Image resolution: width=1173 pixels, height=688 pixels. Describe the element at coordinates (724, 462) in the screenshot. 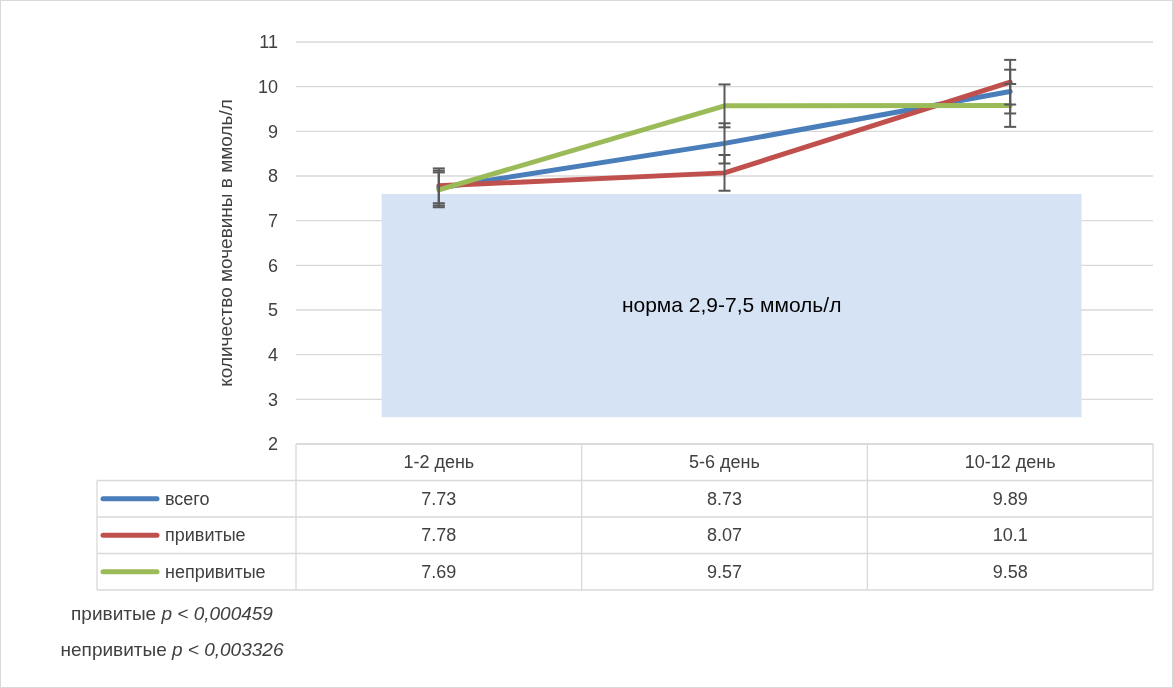

I see `x-tick-label: 5-6 день` at that location.